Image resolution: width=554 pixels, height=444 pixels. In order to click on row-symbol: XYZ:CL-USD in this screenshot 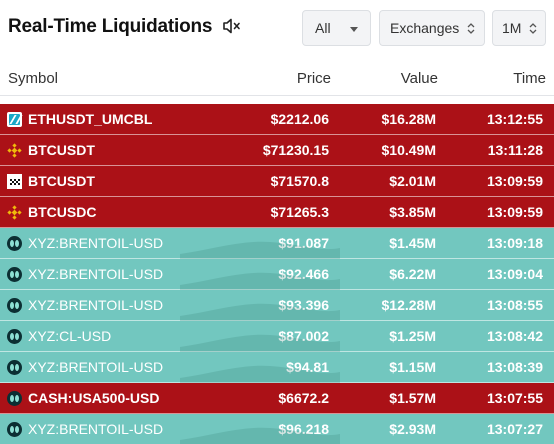, I will do `click(70, 336)`.